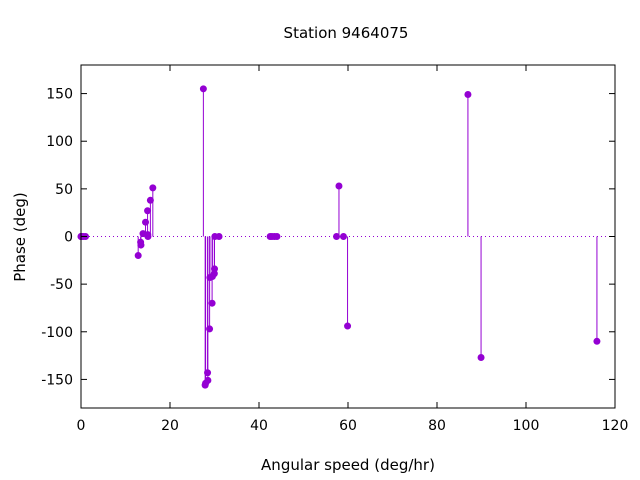  What do you see at coordinates (348, 426) in the screenshot?
I see `x-tick-label: 60` at bounding box center [348, 426].